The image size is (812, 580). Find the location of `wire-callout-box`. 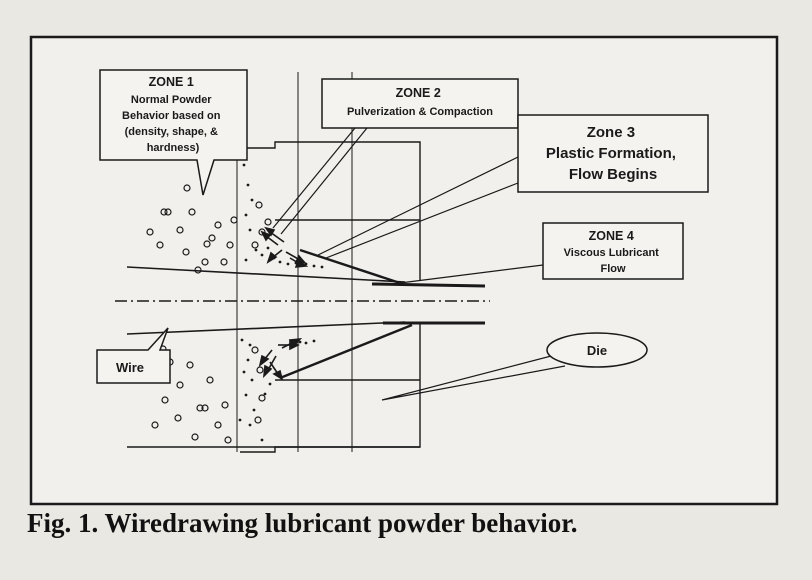

wire-callout-box is located at coordinates (133, 355).